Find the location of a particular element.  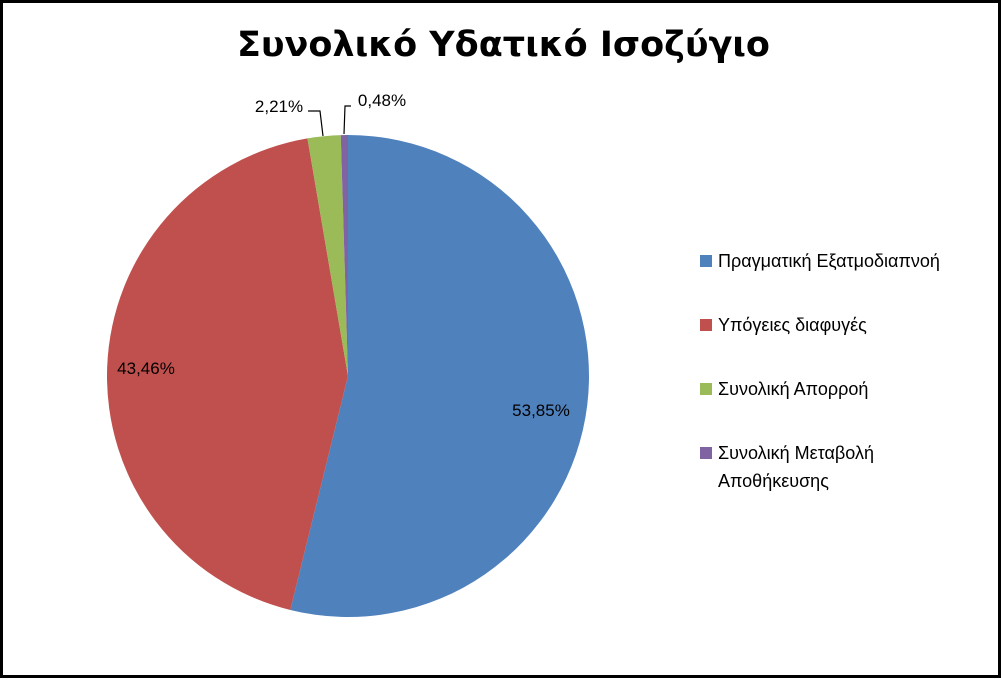

legend-item-groundwater-losses: Υπόγειες διαφυγές is located at coordinates (847, 325).